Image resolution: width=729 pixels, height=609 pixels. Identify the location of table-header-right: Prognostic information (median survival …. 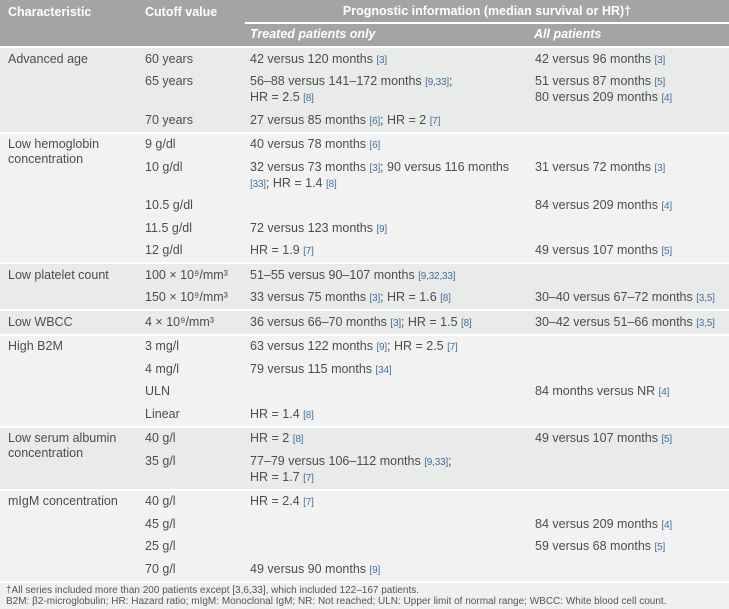
(487, 23).